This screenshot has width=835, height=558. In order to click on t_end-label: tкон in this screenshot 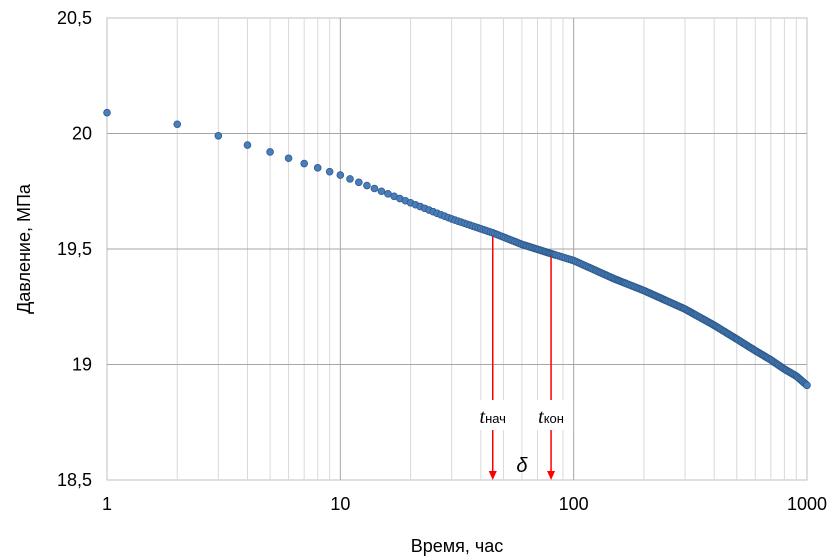, I will do `click(551, 417)`.